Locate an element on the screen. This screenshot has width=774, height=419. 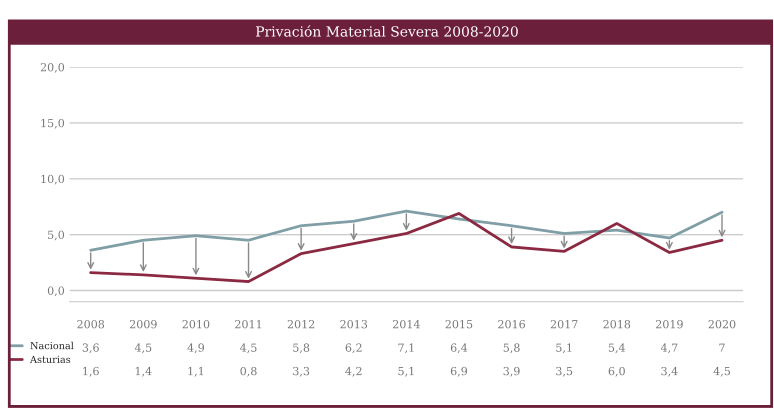
x-tick-label: 2011 is located at coordinates (248, 324).